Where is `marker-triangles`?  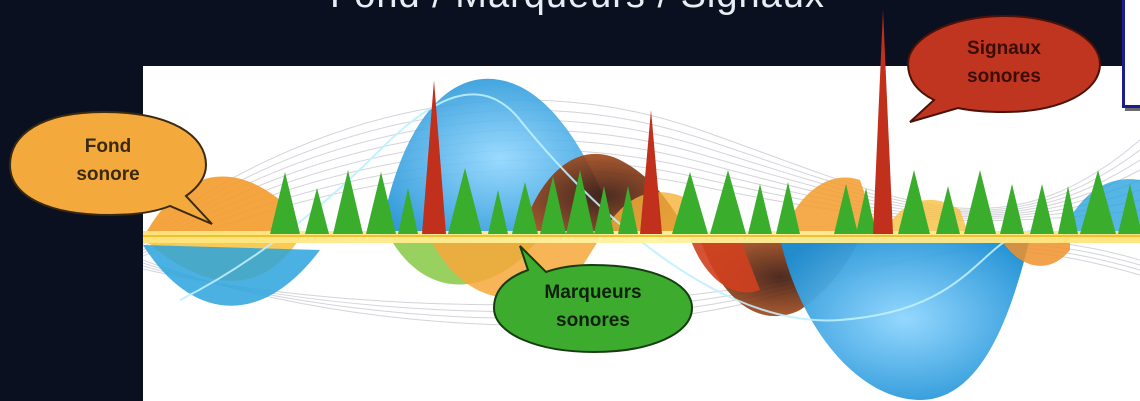
marker-triangles is located at coordinates (705, 201).